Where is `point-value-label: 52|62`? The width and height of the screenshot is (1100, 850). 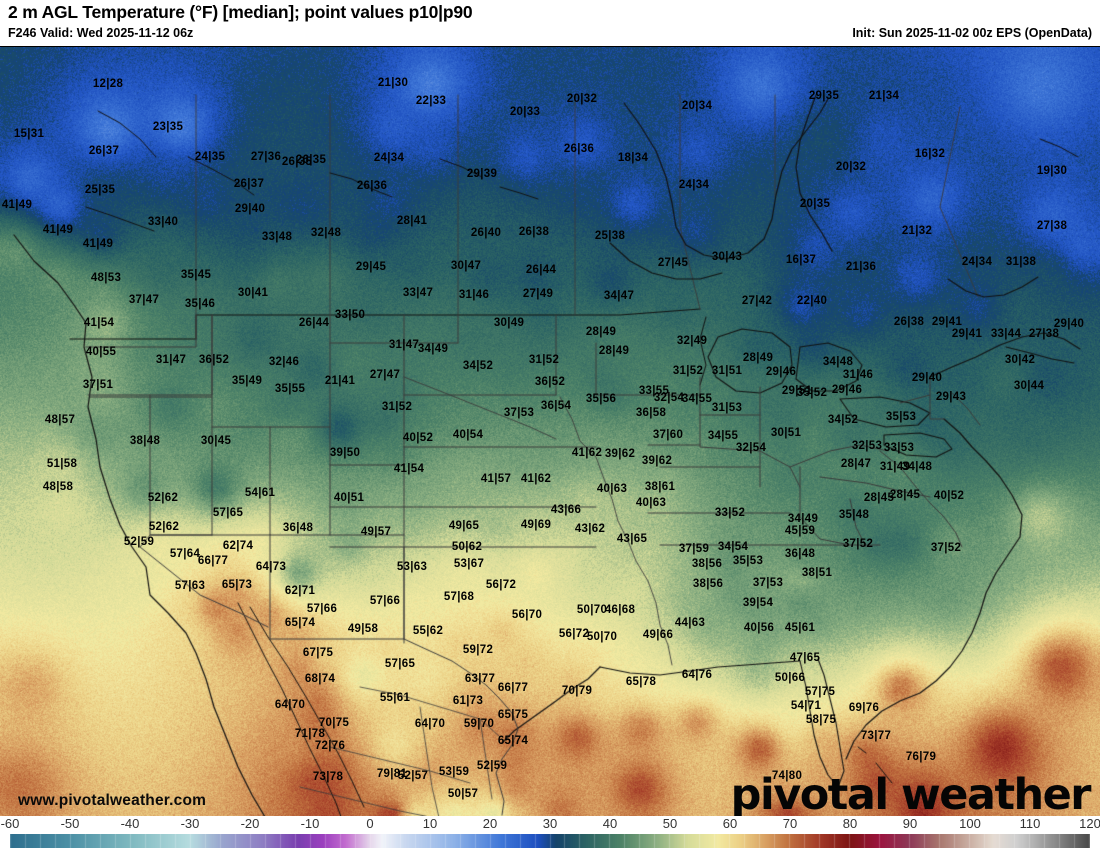 point-value-label: 52|62 is located at coordinates (164, 527).